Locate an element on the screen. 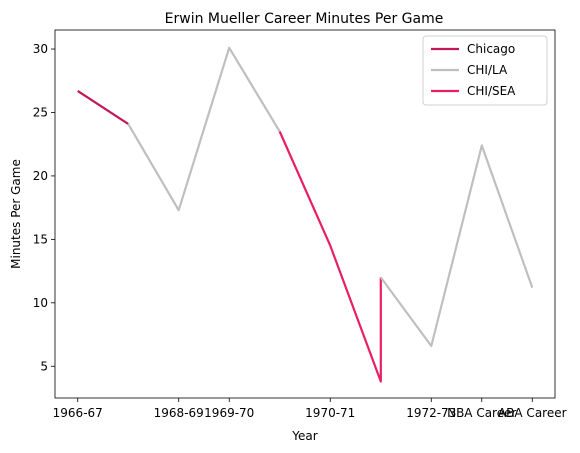  legend-label: CHI/LA is located at coordinates (487, 70).